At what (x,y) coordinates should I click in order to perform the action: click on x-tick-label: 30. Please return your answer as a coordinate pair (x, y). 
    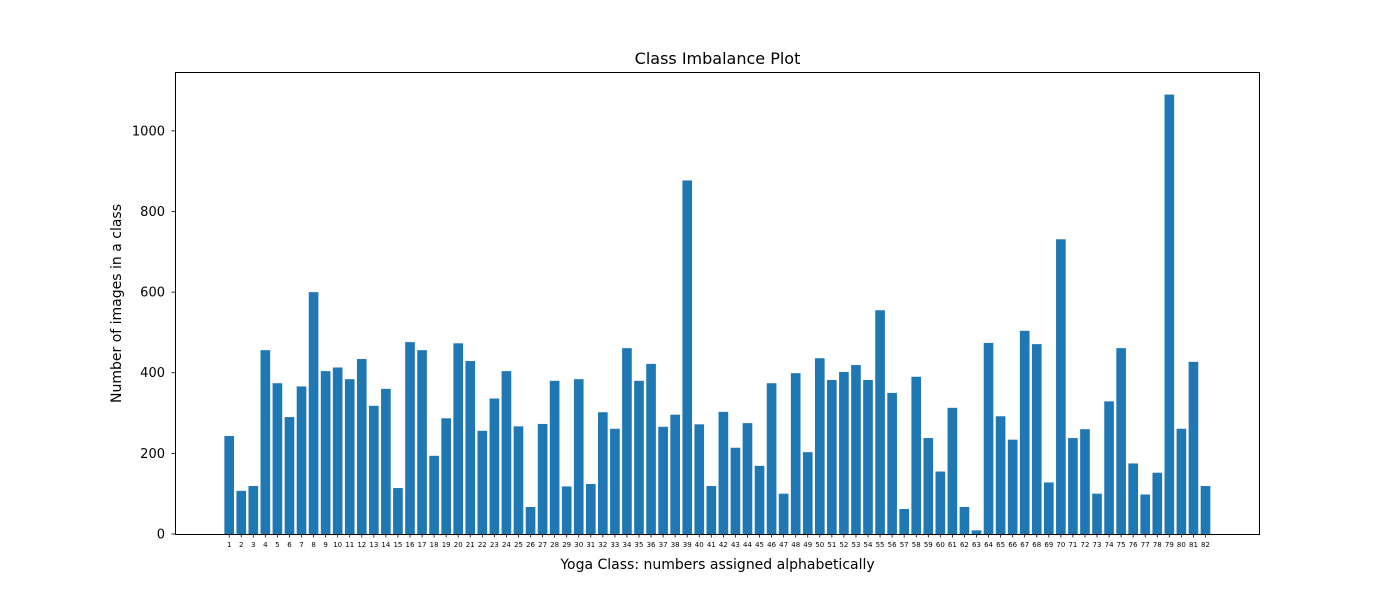
    Looking at the image, I should click on (578, 545).